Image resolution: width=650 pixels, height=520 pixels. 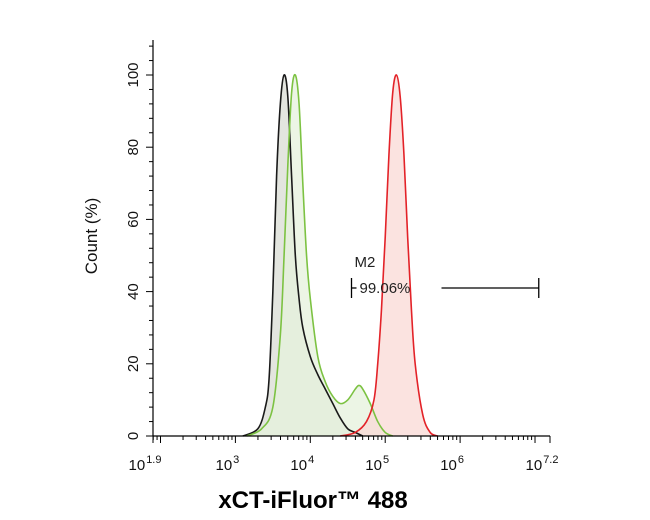 I want to click on histogram-line-isotype, so click(x=303, y=255).